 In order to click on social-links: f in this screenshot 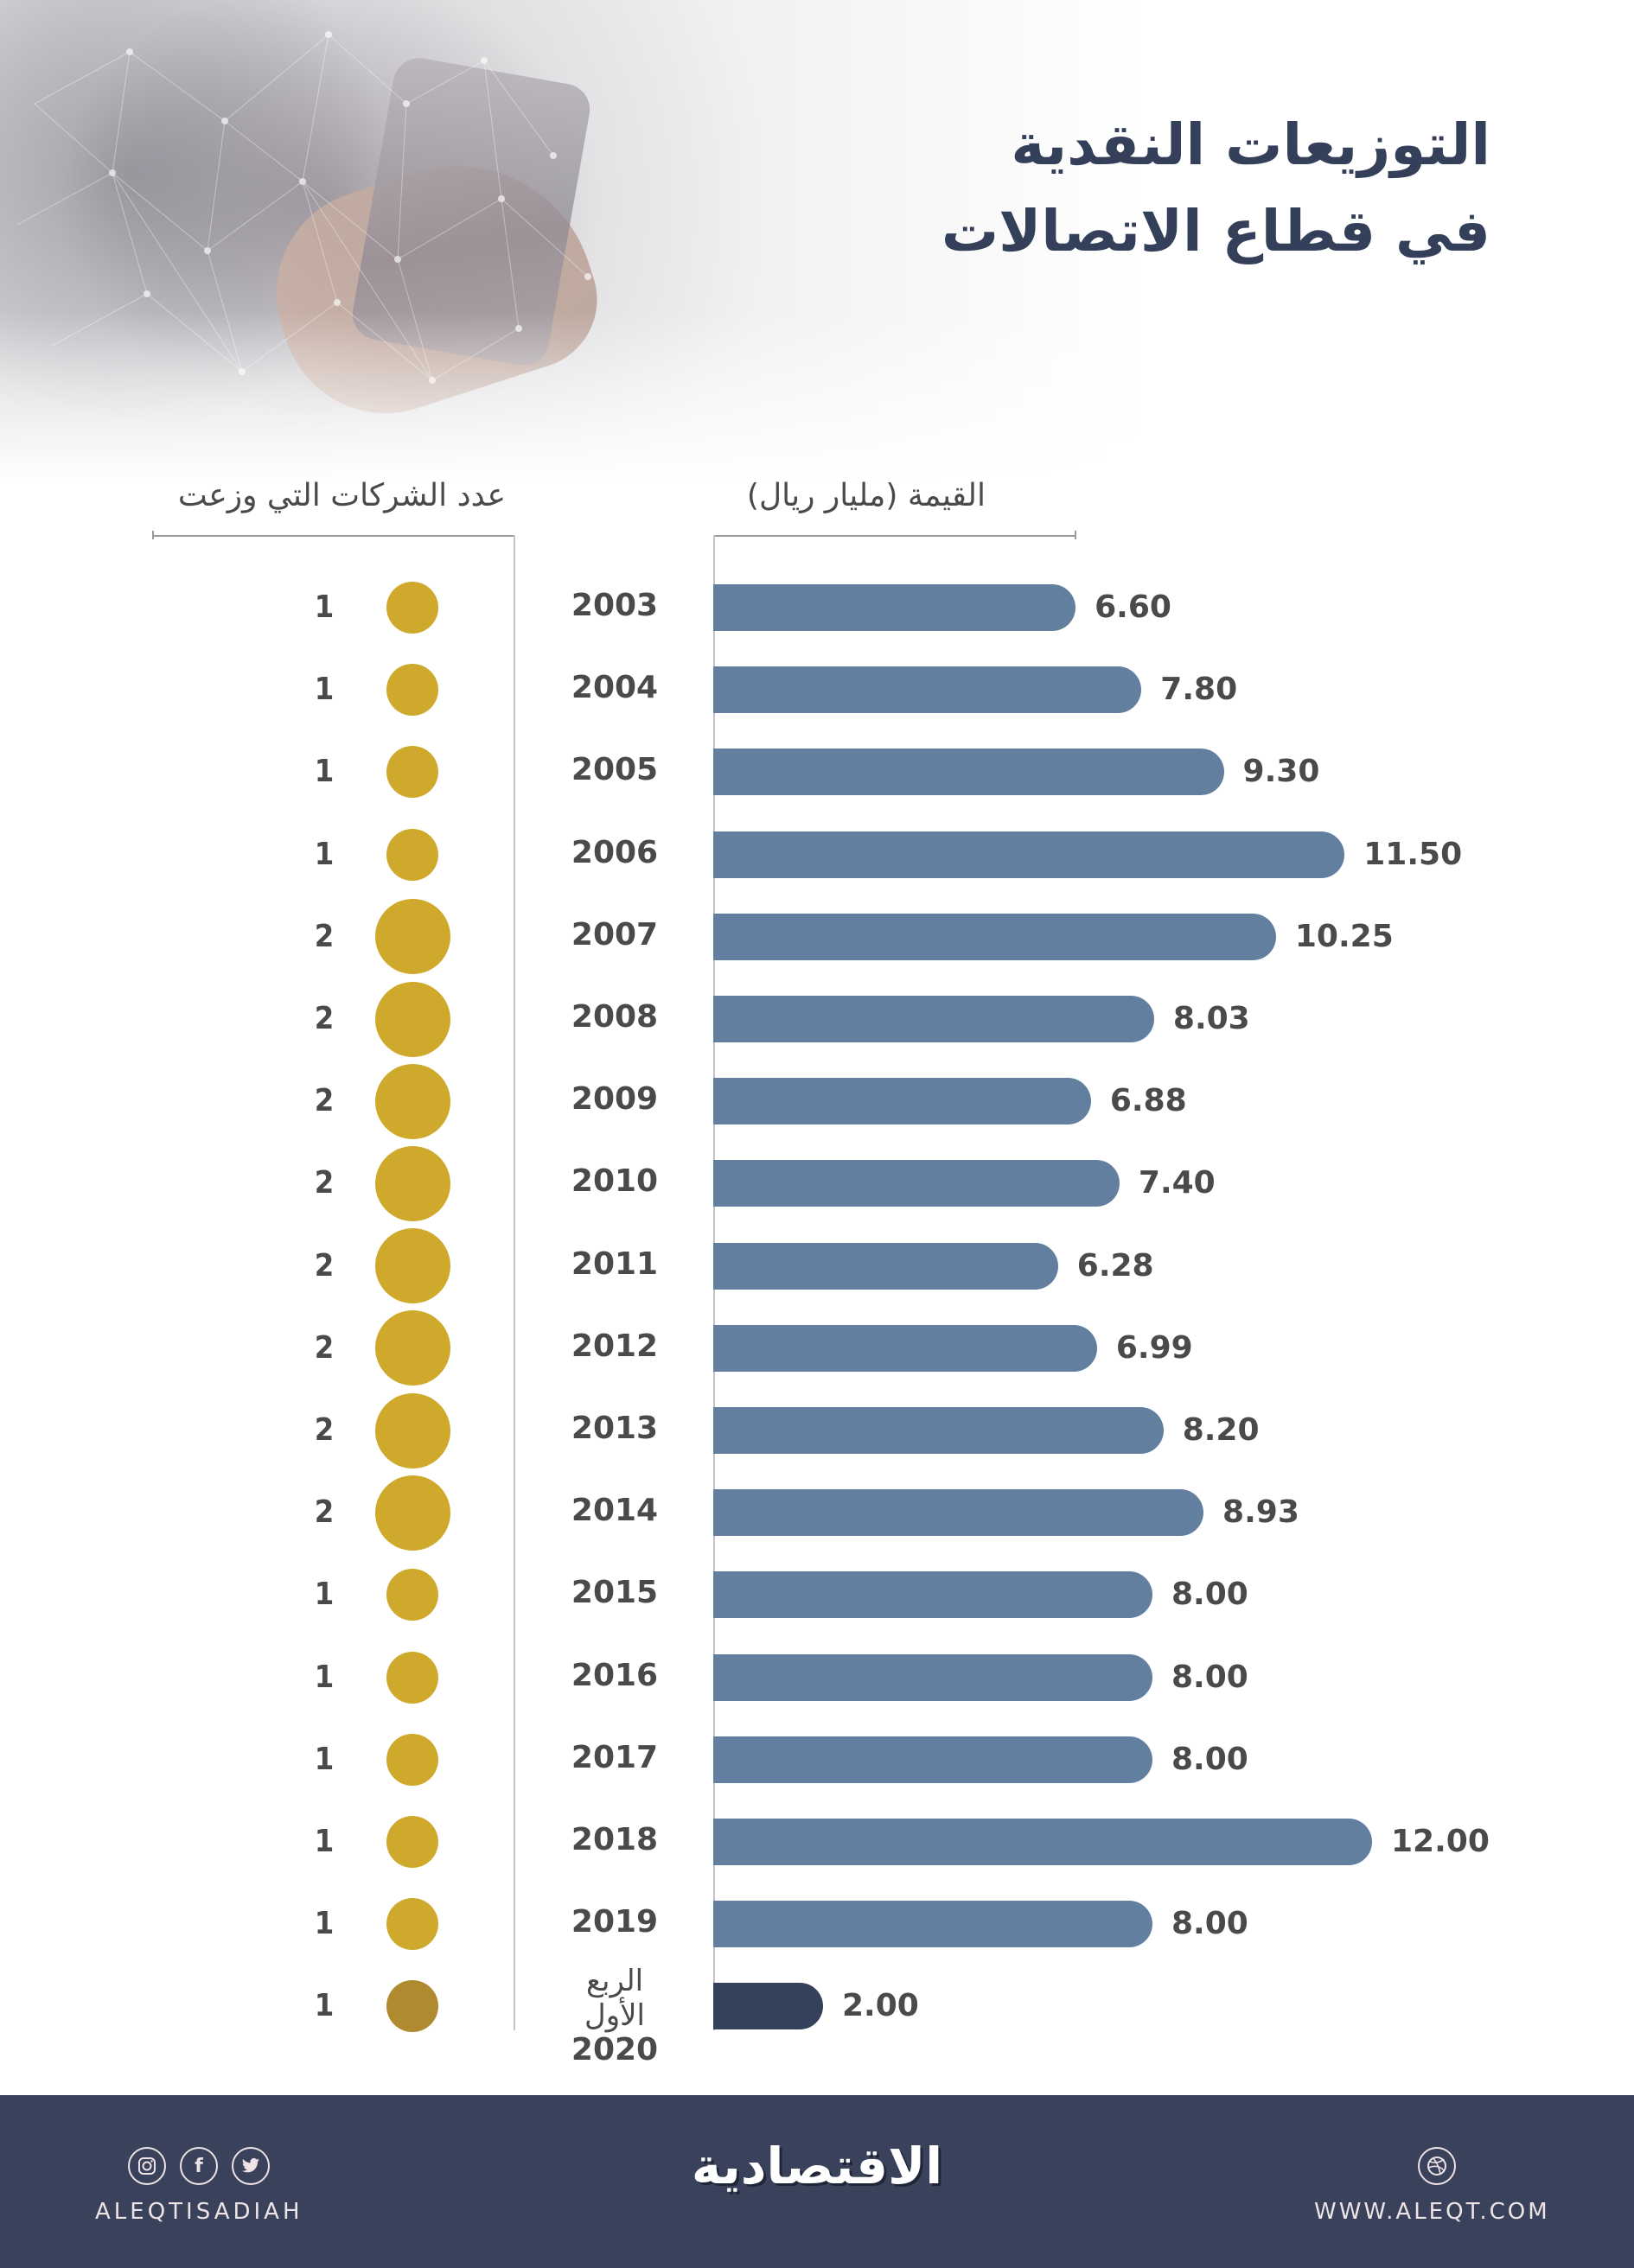, I will do `click(199, 2166)`.